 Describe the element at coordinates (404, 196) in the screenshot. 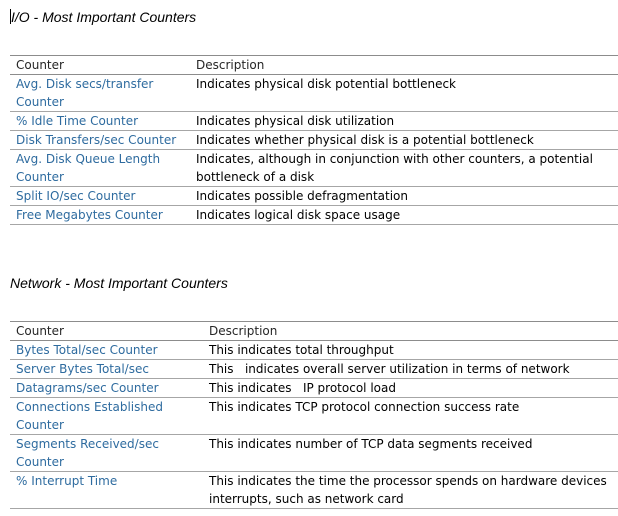

I see `counter-description: Indicates possible defragmentation` at that location.